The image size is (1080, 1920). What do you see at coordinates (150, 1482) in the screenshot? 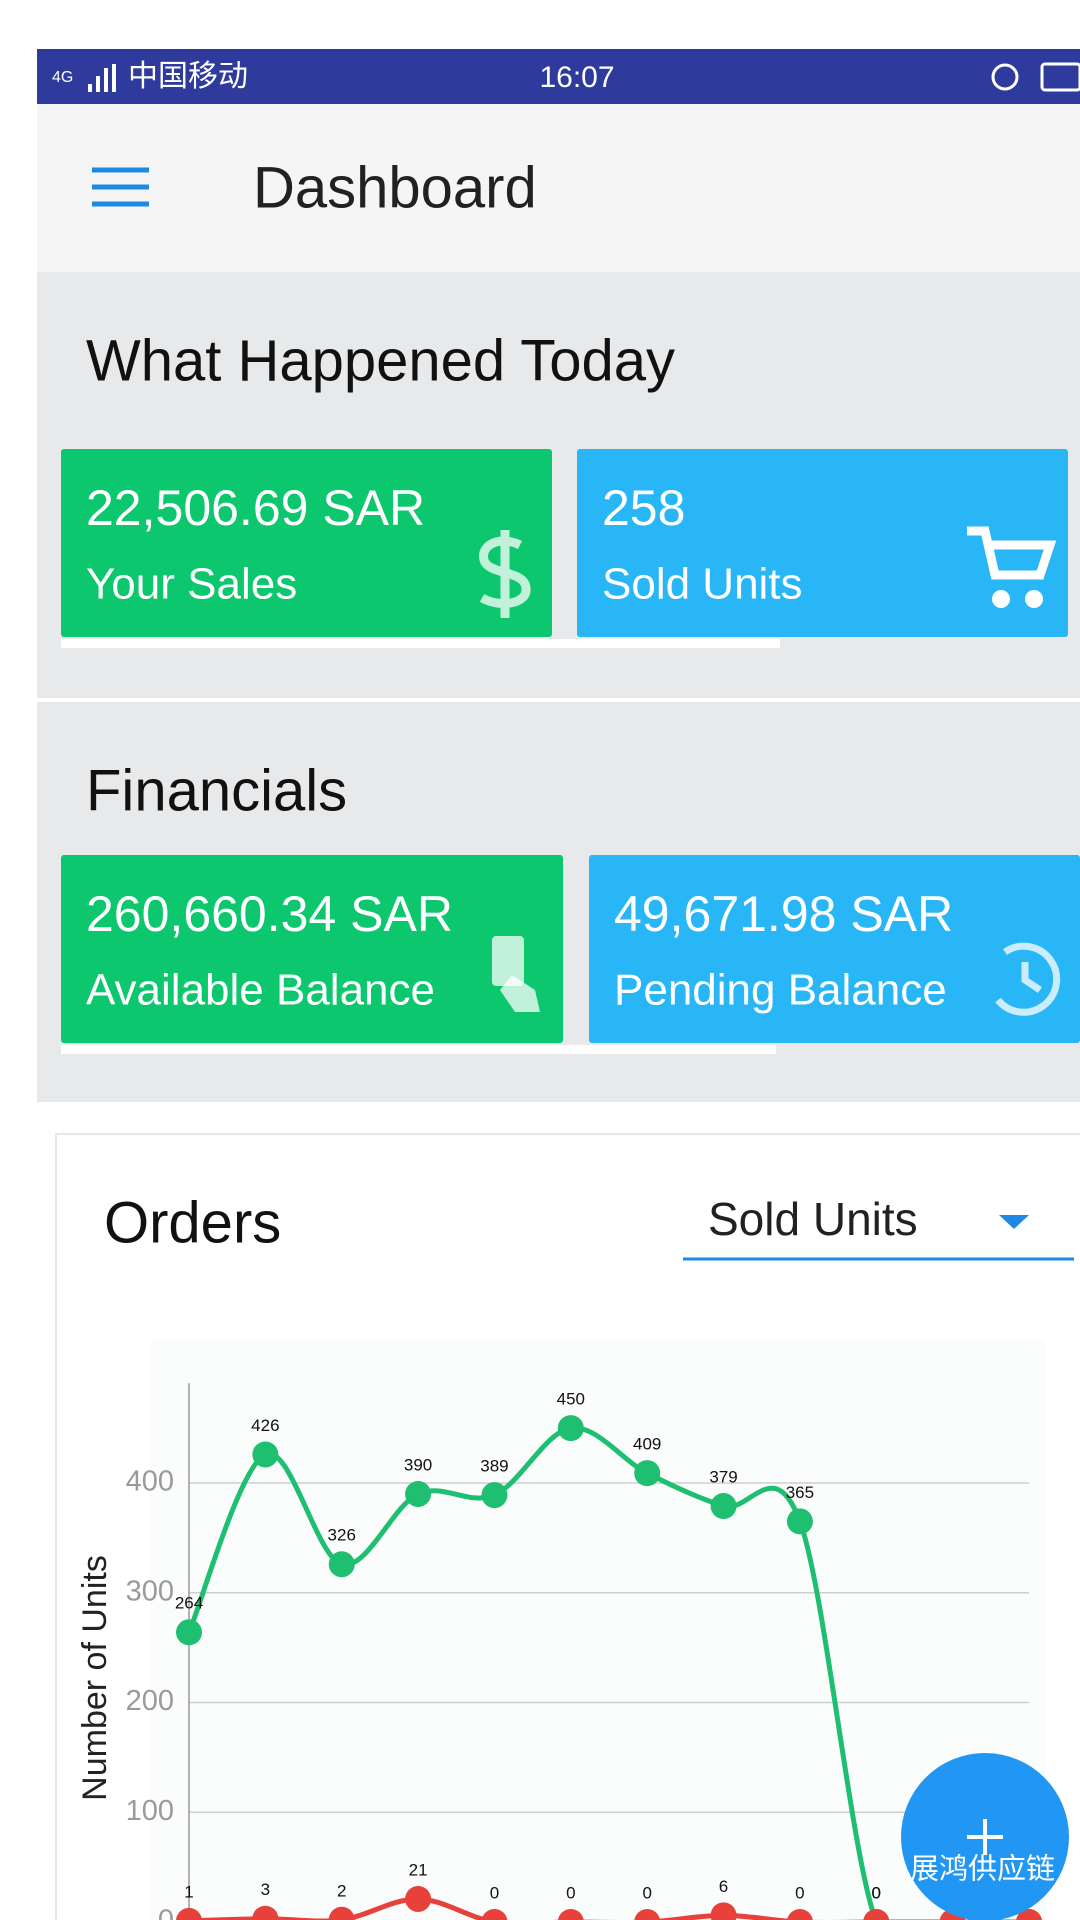
I see `y-tick-label: 400` at bounding box center [150, 1482].